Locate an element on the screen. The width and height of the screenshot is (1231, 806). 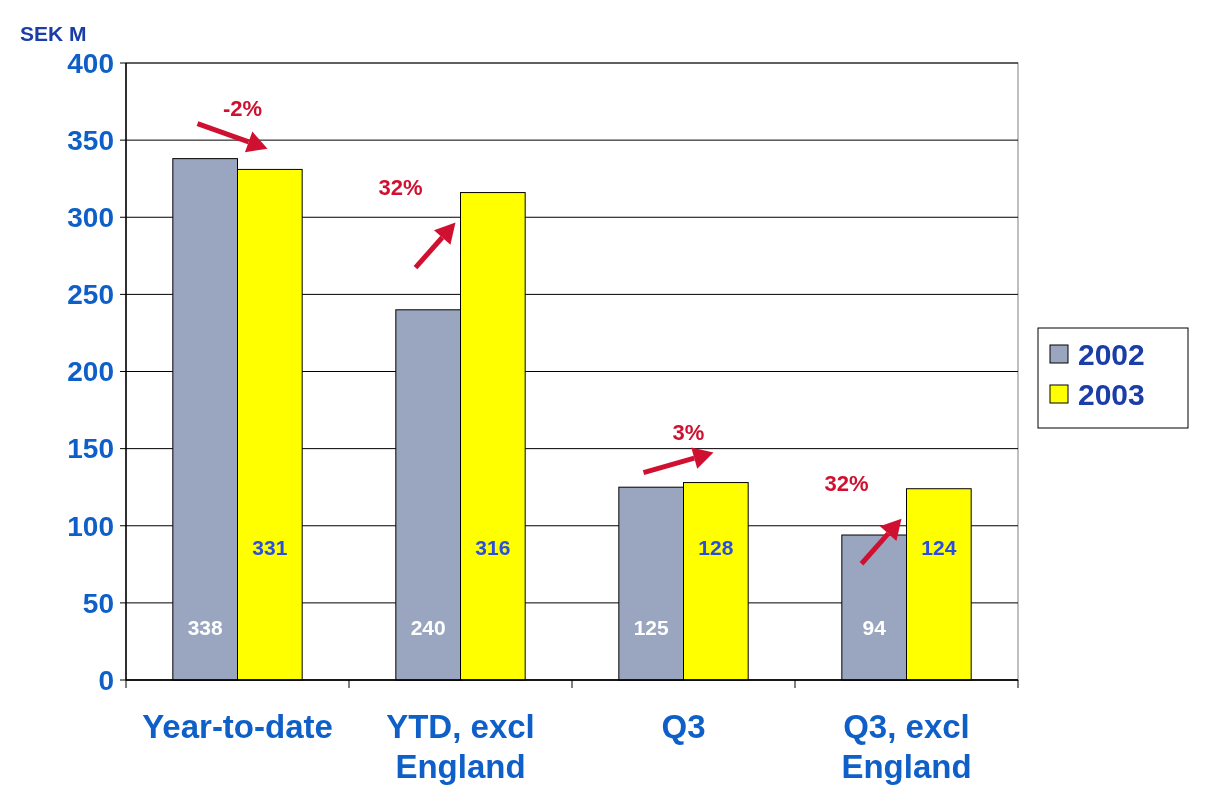
data-label: 338 is located at coordinates (205, 627).